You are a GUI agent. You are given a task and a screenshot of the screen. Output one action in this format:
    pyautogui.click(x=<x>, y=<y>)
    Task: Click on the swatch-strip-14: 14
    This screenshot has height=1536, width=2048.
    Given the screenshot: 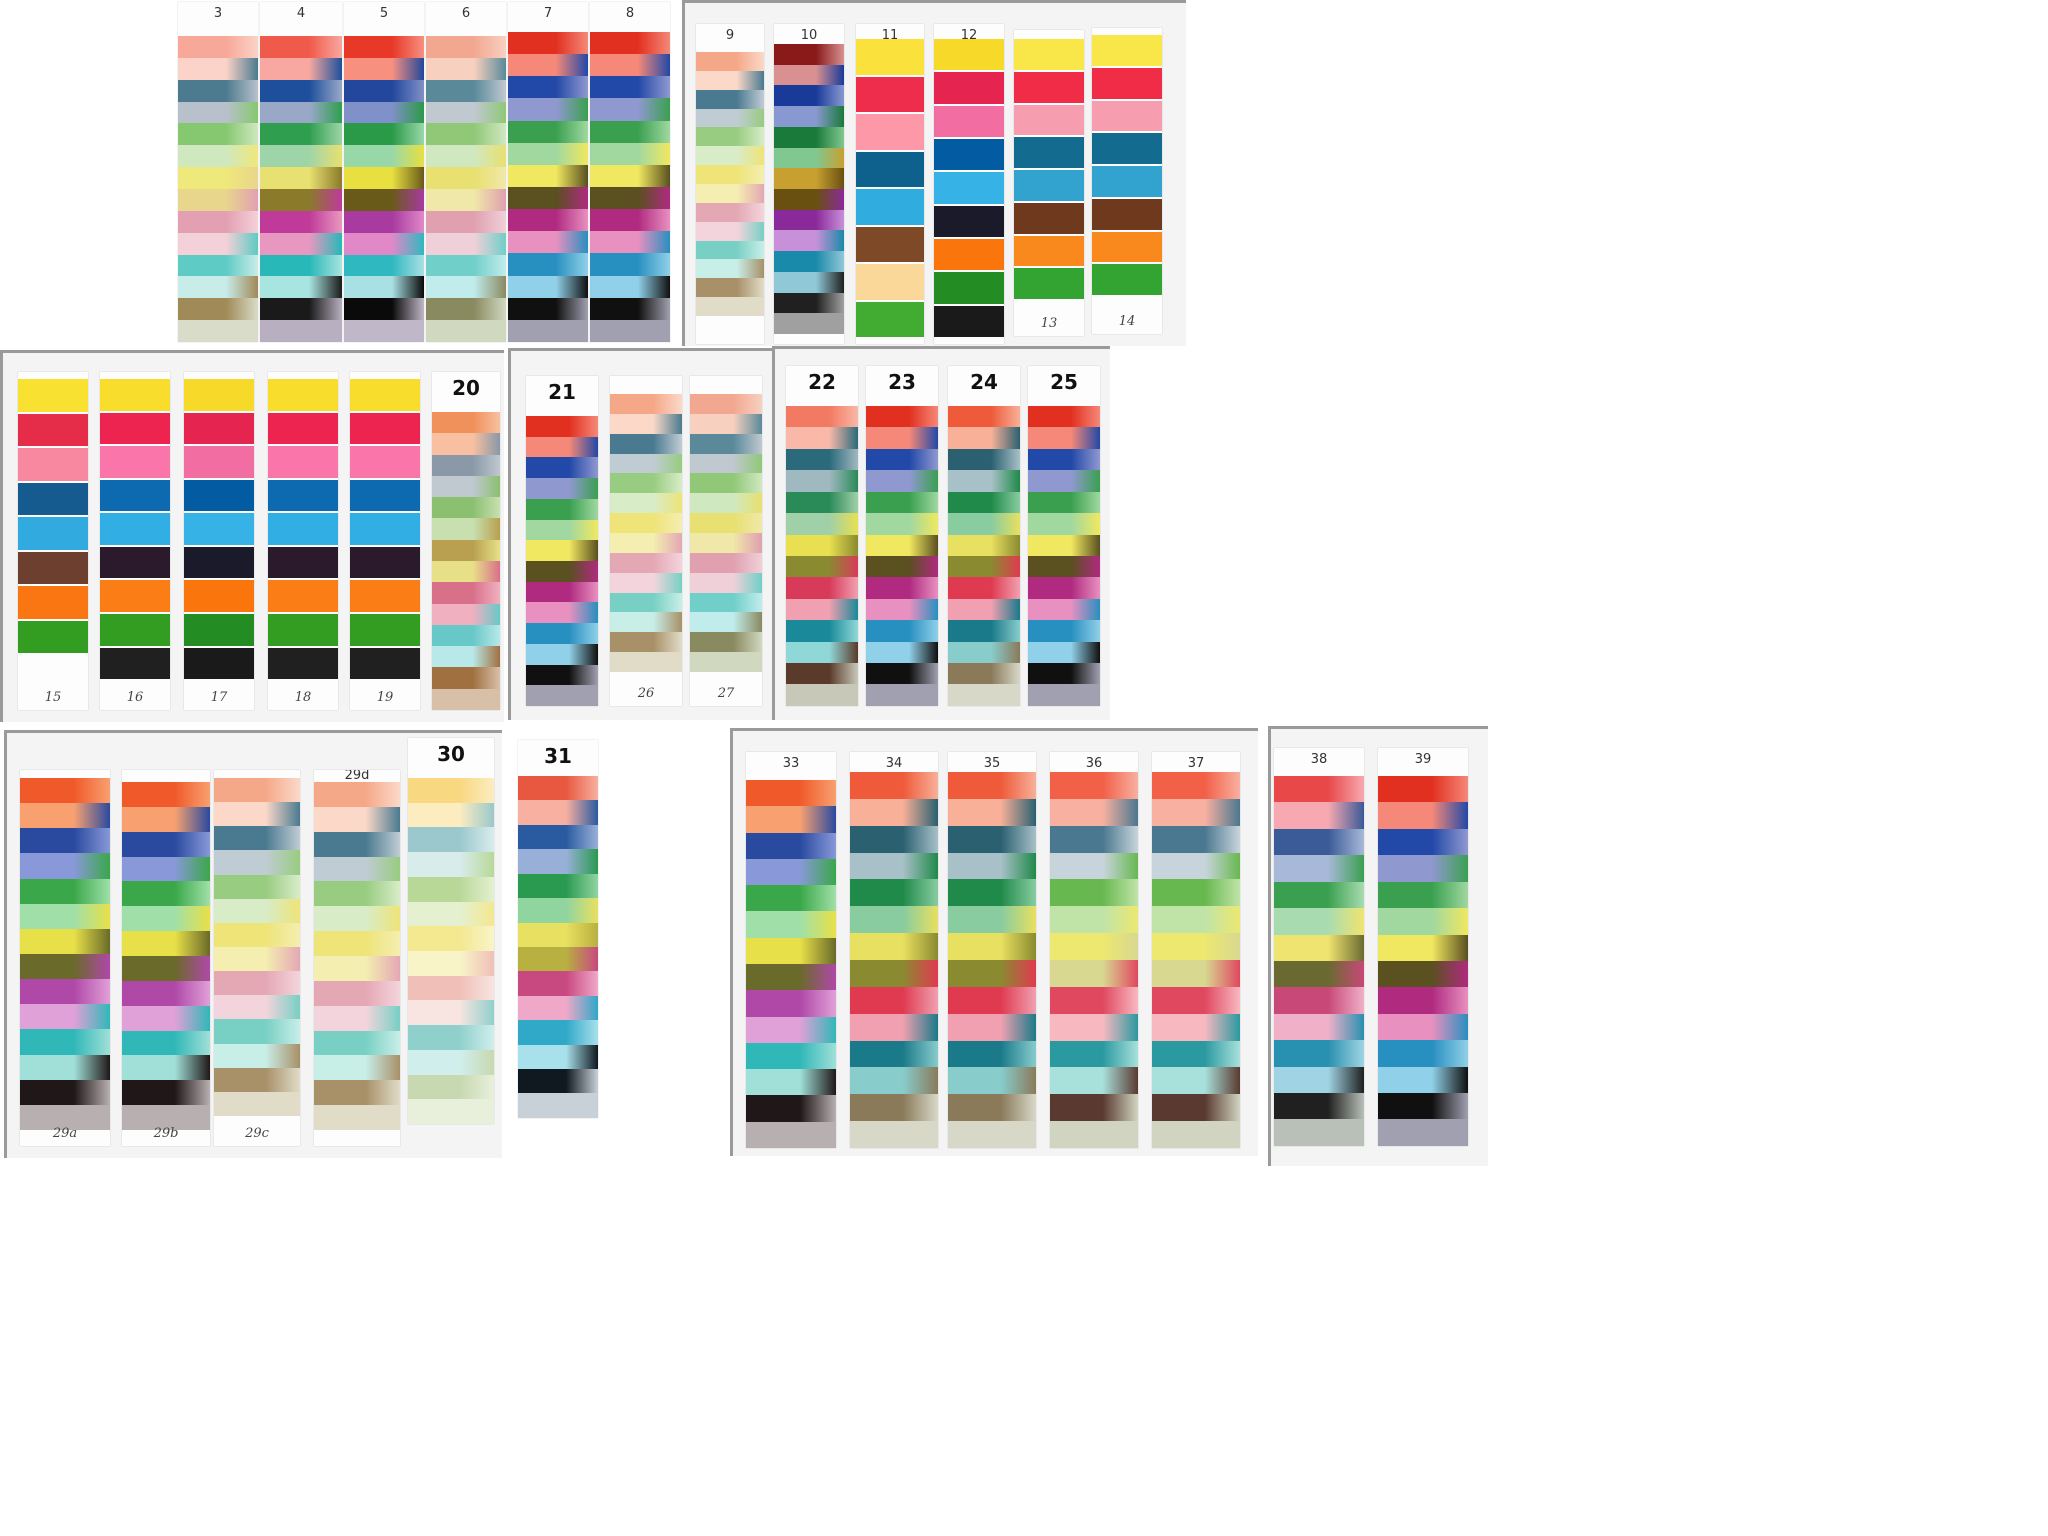 What is the action you would take?
    pyautogui.click(x=1127, y=181)
    